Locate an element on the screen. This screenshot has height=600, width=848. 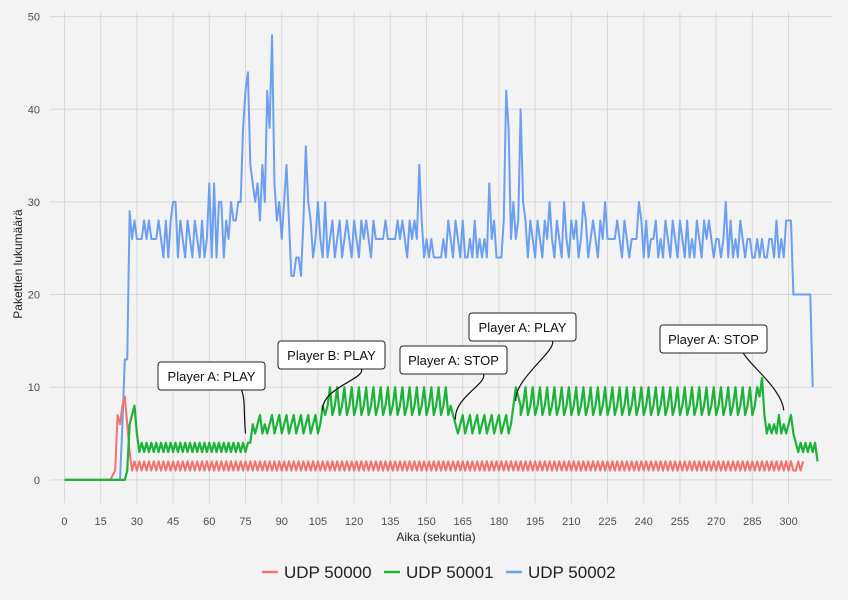
legend-label: UDP 50000 is located at coordinates (328, 572).